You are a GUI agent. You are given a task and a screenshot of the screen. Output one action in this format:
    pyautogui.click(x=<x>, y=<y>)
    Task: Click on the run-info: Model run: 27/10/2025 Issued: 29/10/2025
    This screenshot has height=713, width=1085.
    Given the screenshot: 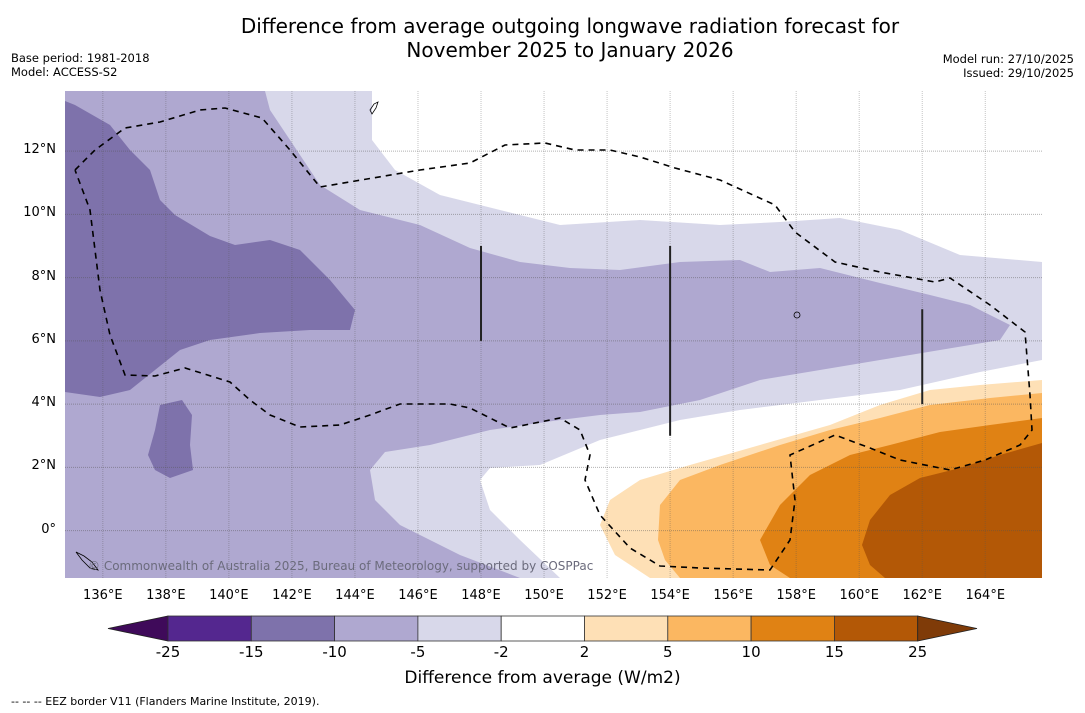 What is the action you would take?
    pyautogui.click(x=1008, y=66)
    